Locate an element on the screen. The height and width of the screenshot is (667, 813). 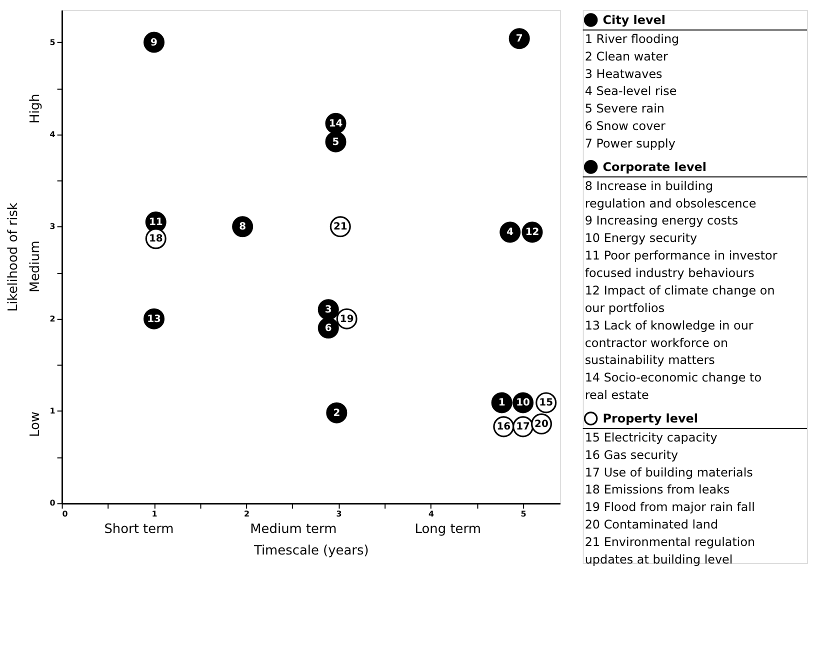
text: 8 Increase in building regulation and obsolescence is located at coordinates (670, 194).